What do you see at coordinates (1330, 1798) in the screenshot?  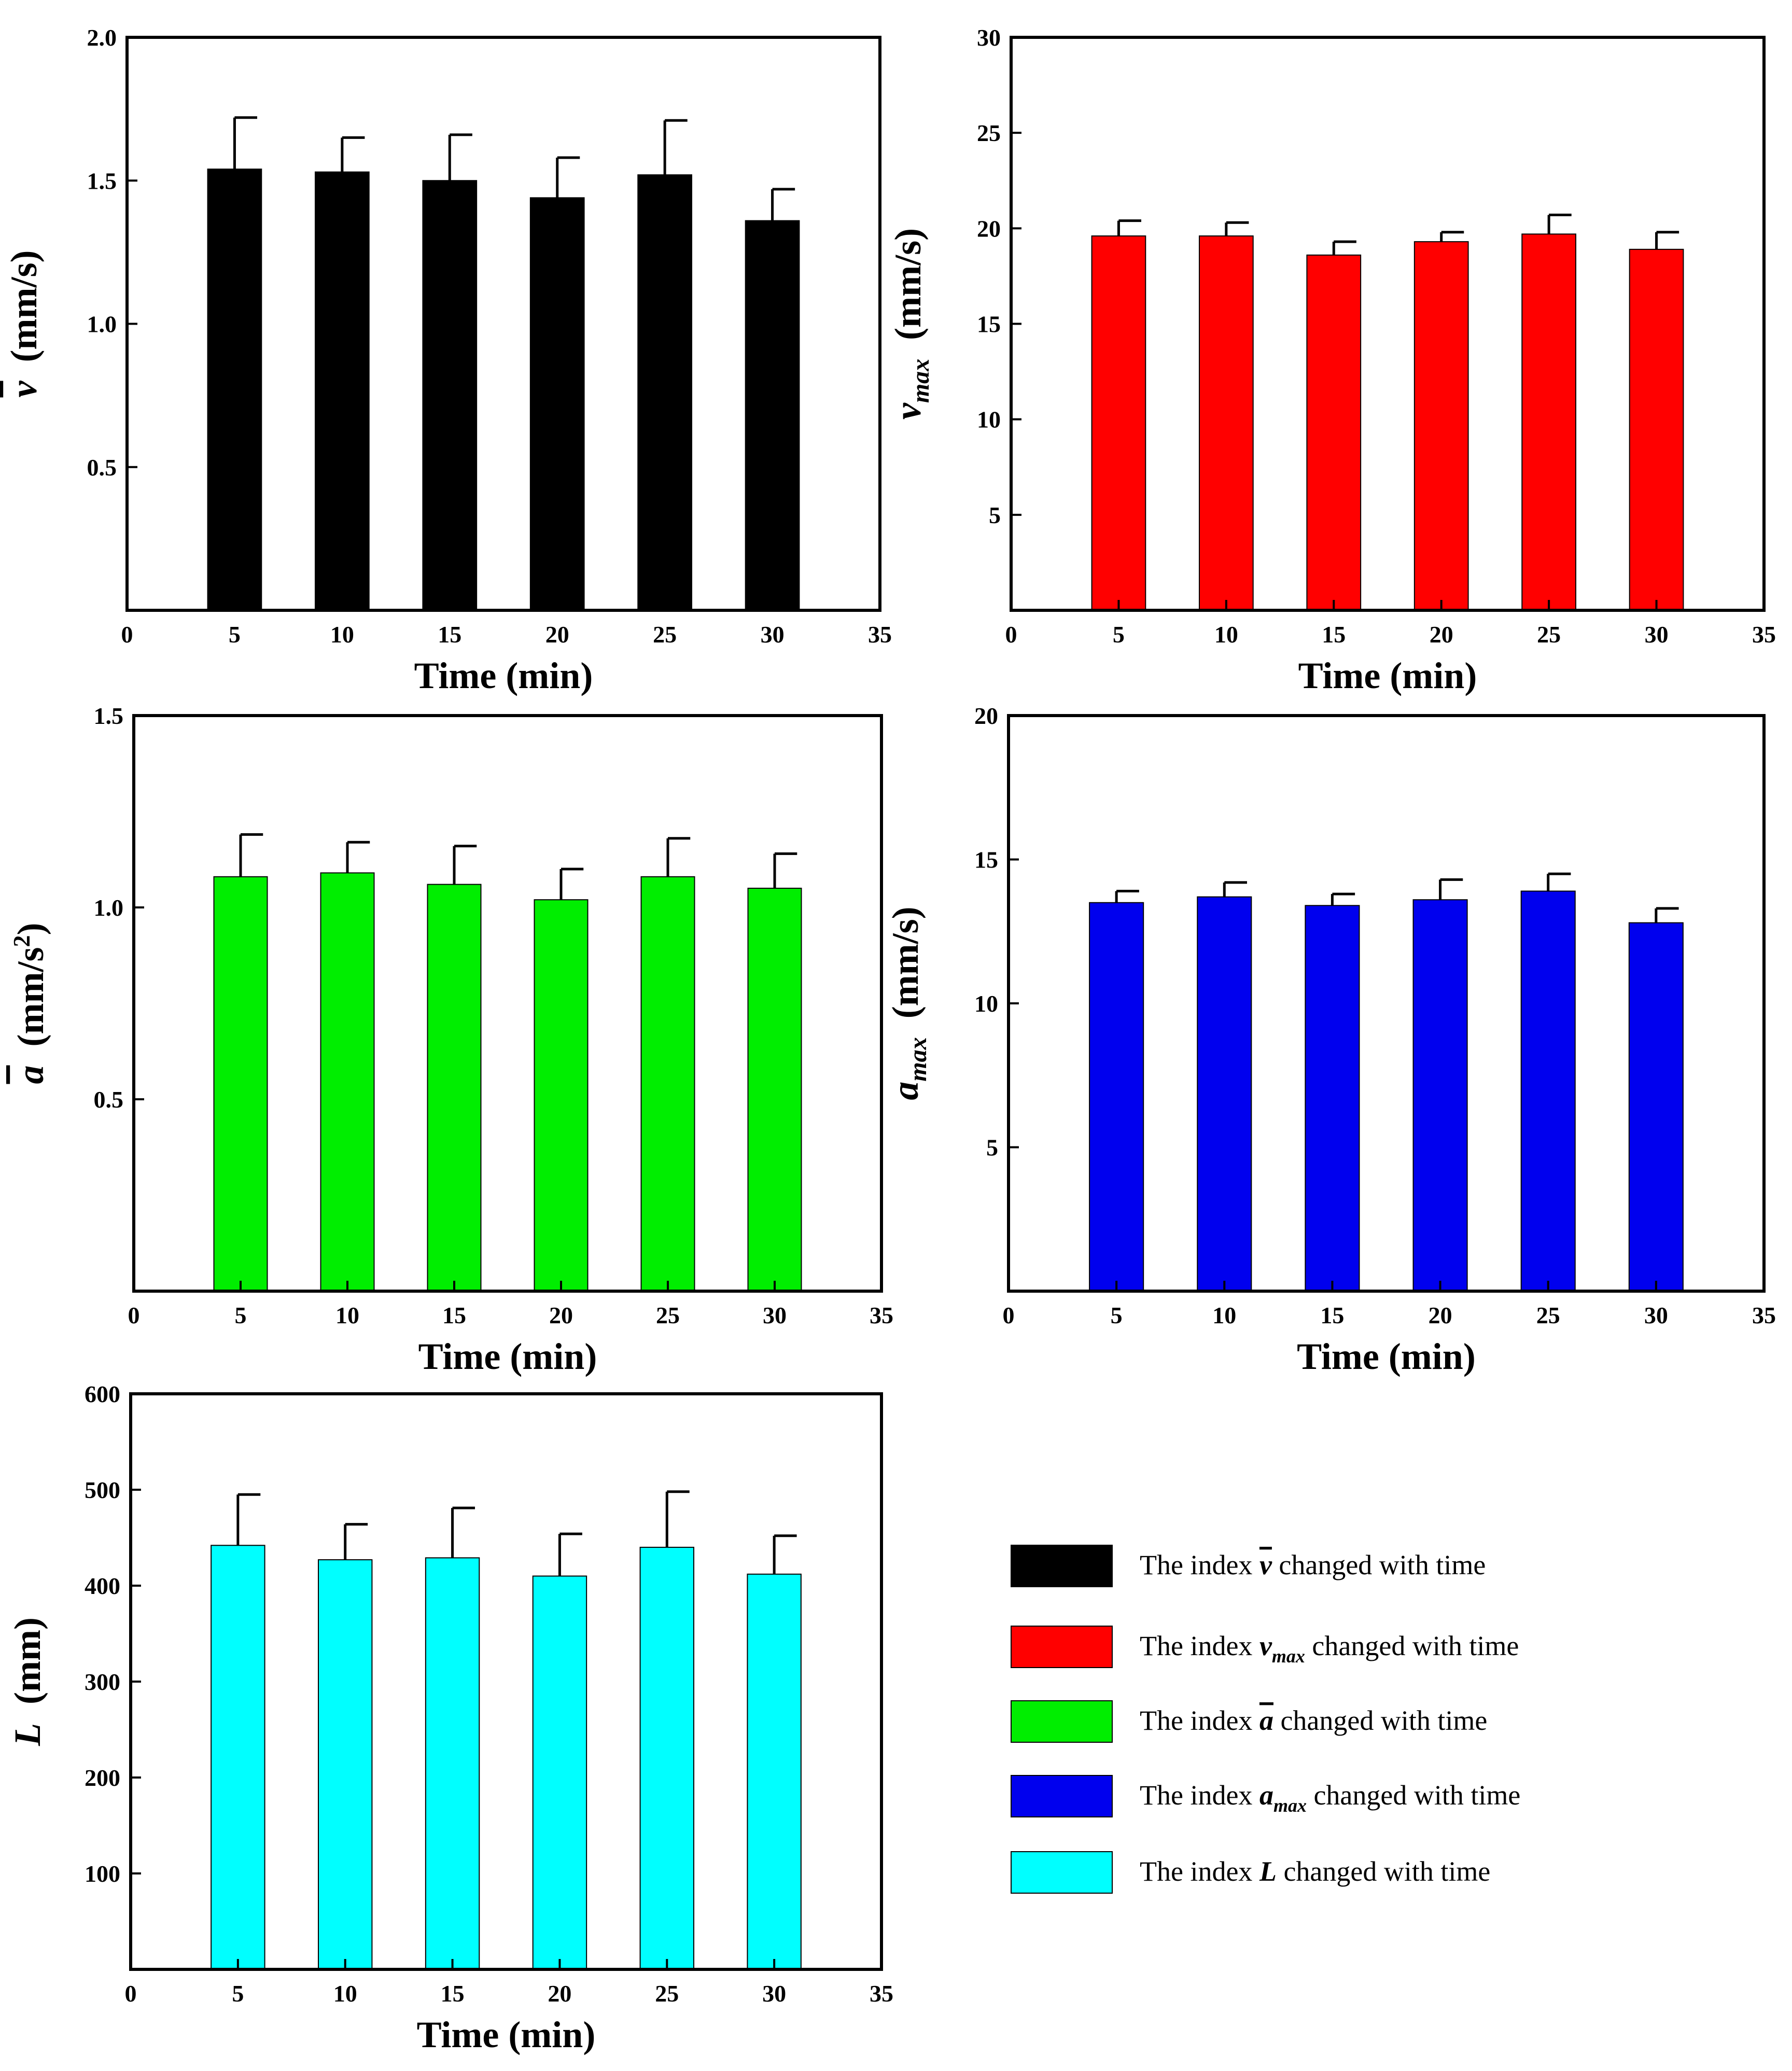 I see `legend-label: The index amax changed with time` at bounding box center [1330, 1798].